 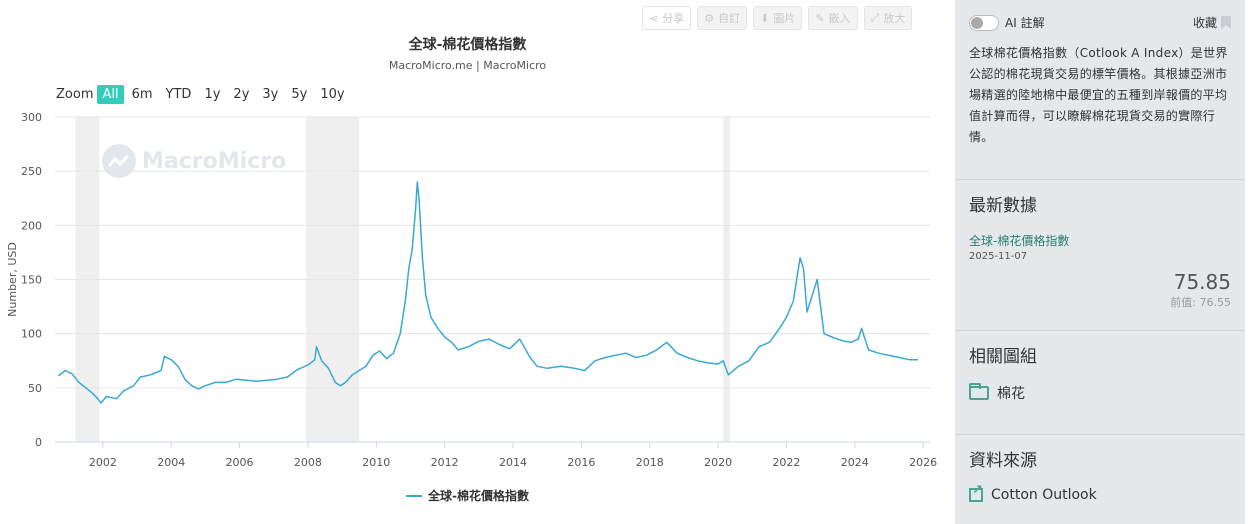 What do you see at coordinates (923, 462) in the screenshot?
I see `x-tick-label: 2026` at bounding box center [923, 462].